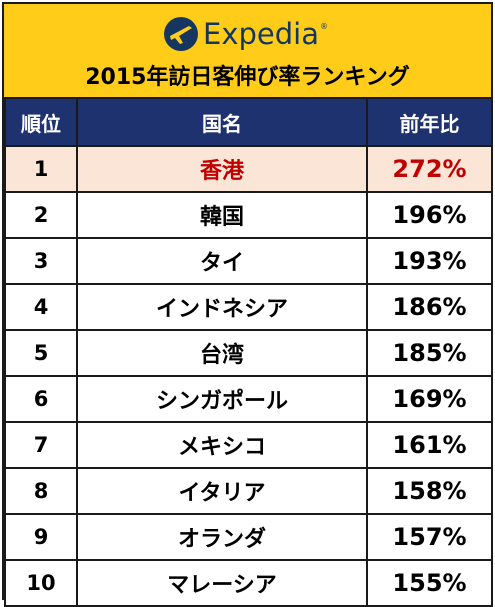 The image size is (495, 607). I want to click on table-row: 4 インドネシア 186%, so click(248, 307).